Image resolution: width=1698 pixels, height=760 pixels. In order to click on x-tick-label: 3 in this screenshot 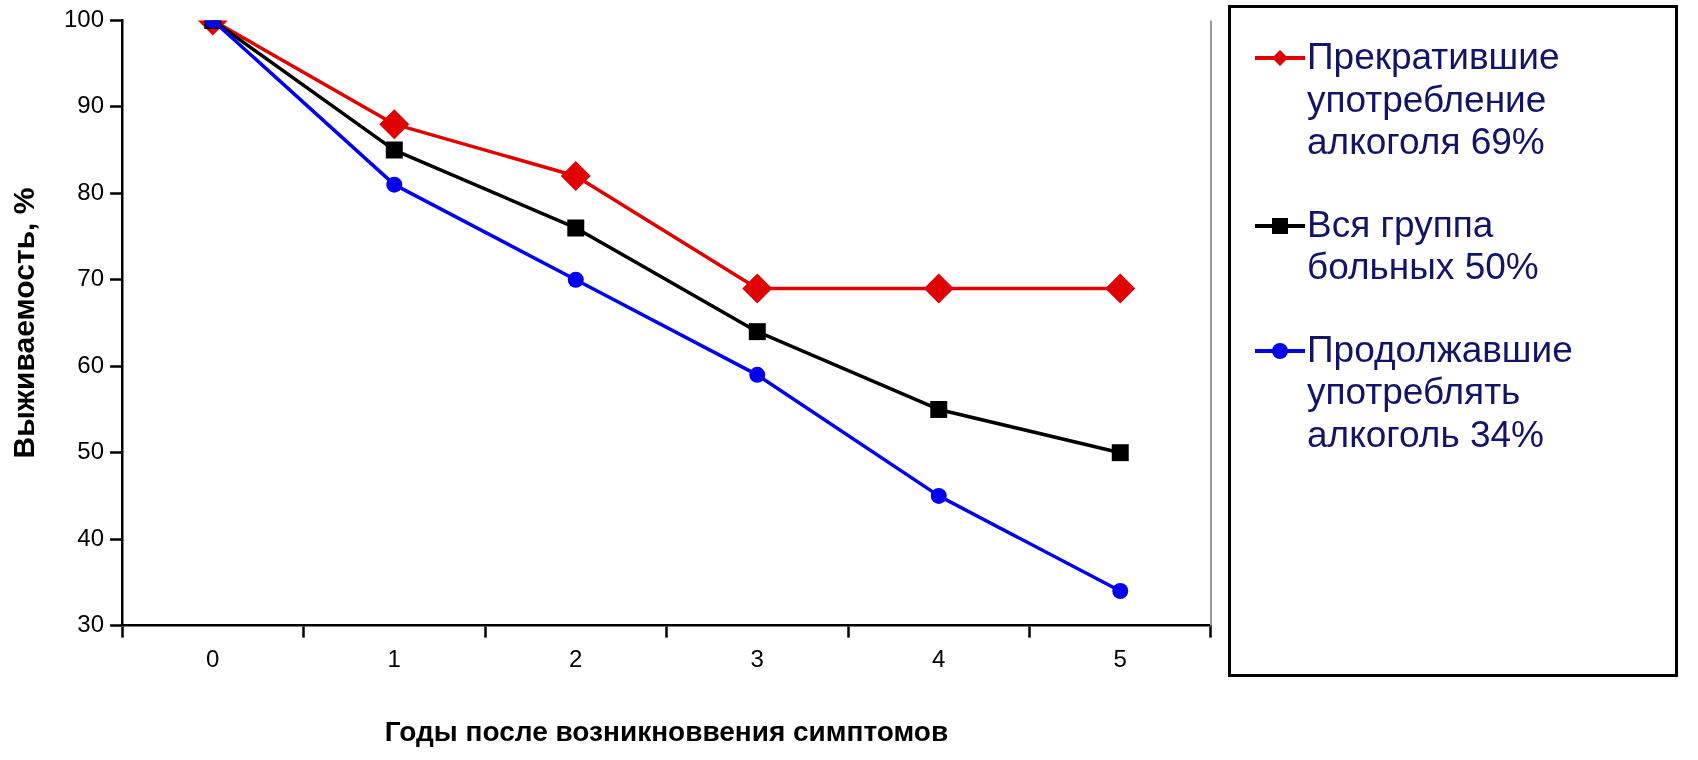, I will do `click(757, 658)`.